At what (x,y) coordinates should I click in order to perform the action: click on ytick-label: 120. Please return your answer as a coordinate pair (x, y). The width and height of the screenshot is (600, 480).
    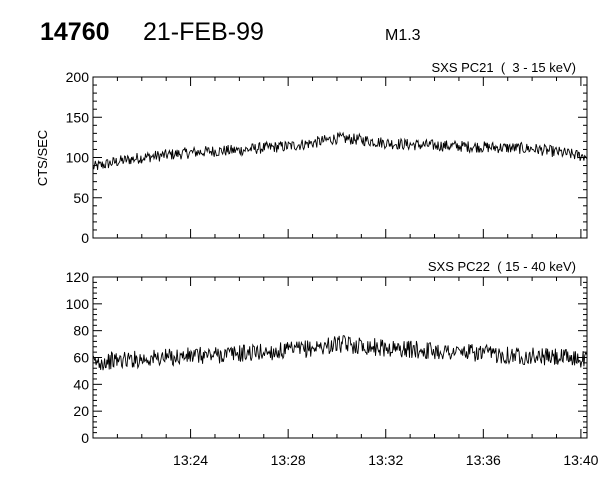
    Looking at the image, I should click on (78, 277).